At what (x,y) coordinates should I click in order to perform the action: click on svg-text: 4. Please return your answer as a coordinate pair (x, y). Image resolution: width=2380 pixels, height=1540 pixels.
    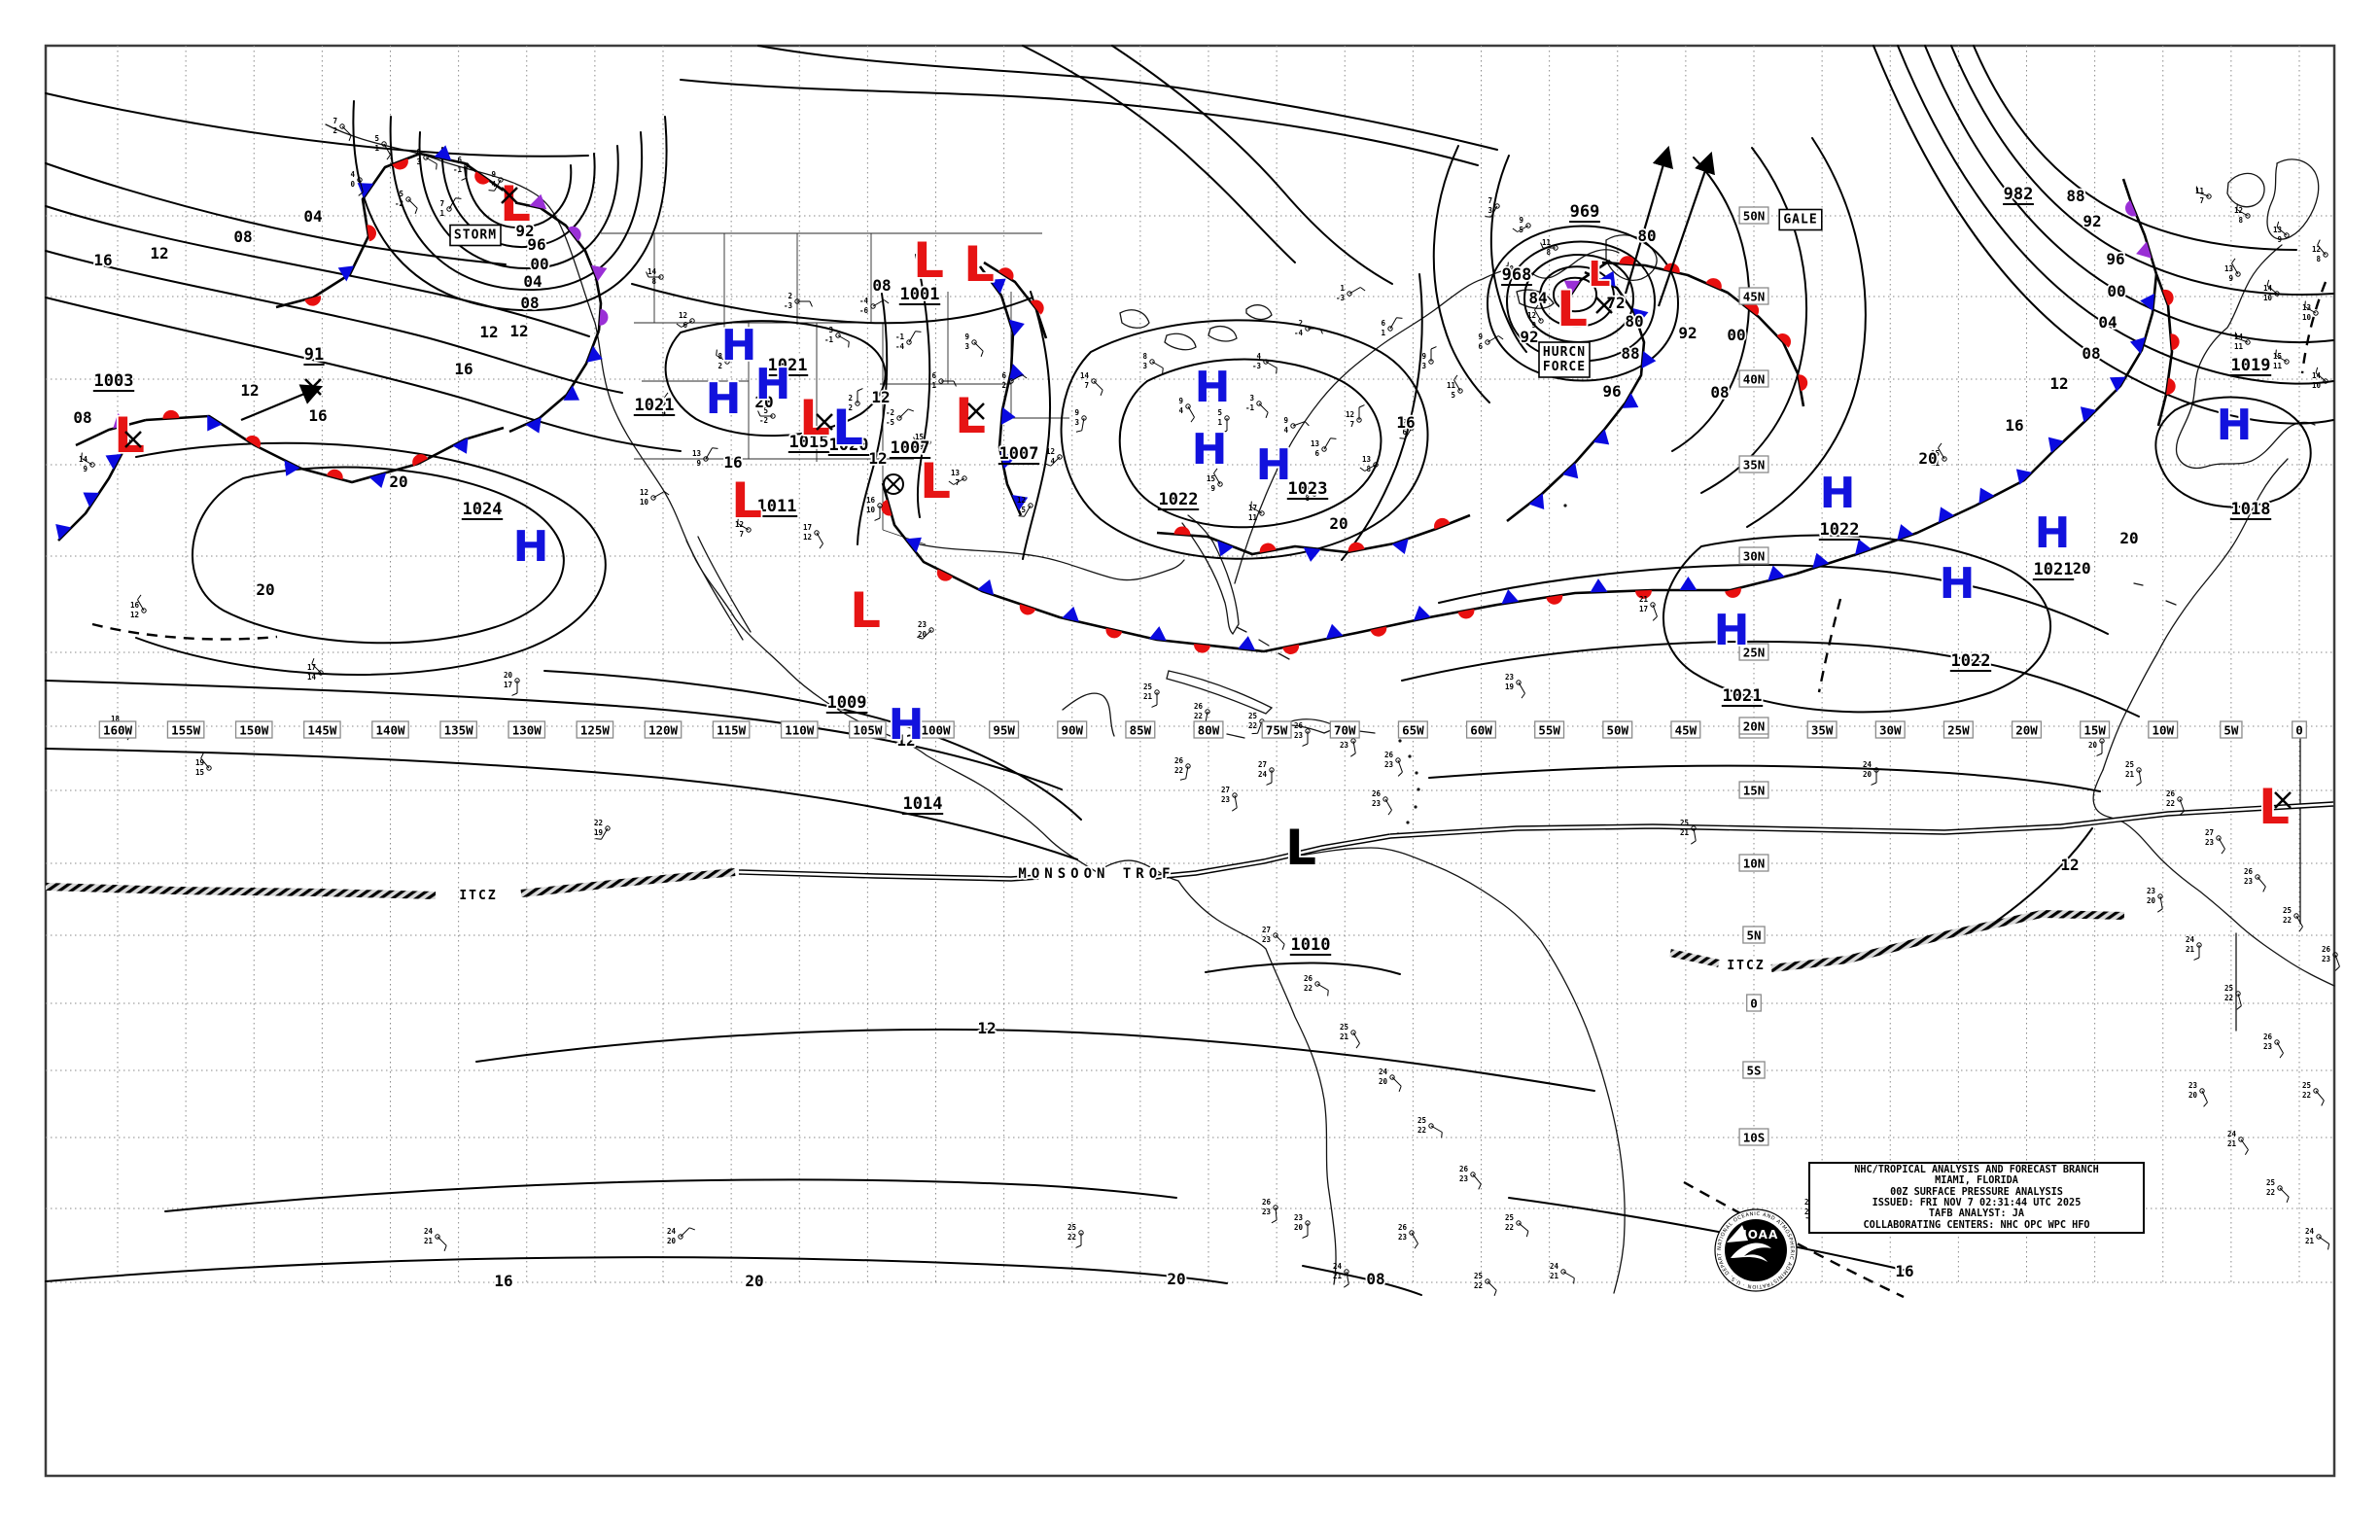
    Looking at the image, I should click on (1258, 356).